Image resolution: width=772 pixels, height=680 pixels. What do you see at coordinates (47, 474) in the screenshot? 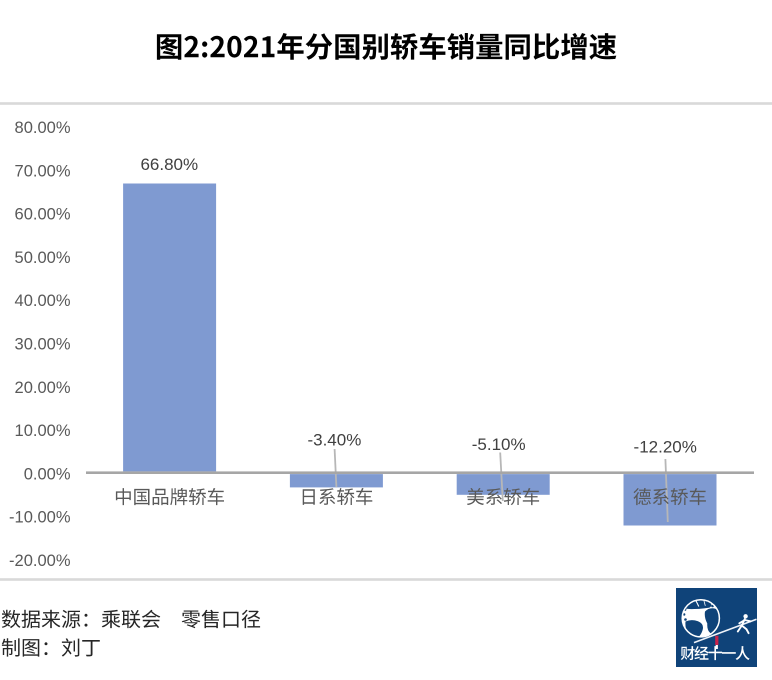
I see `svg-text: 0.00%` at bounding box center [47, 474].